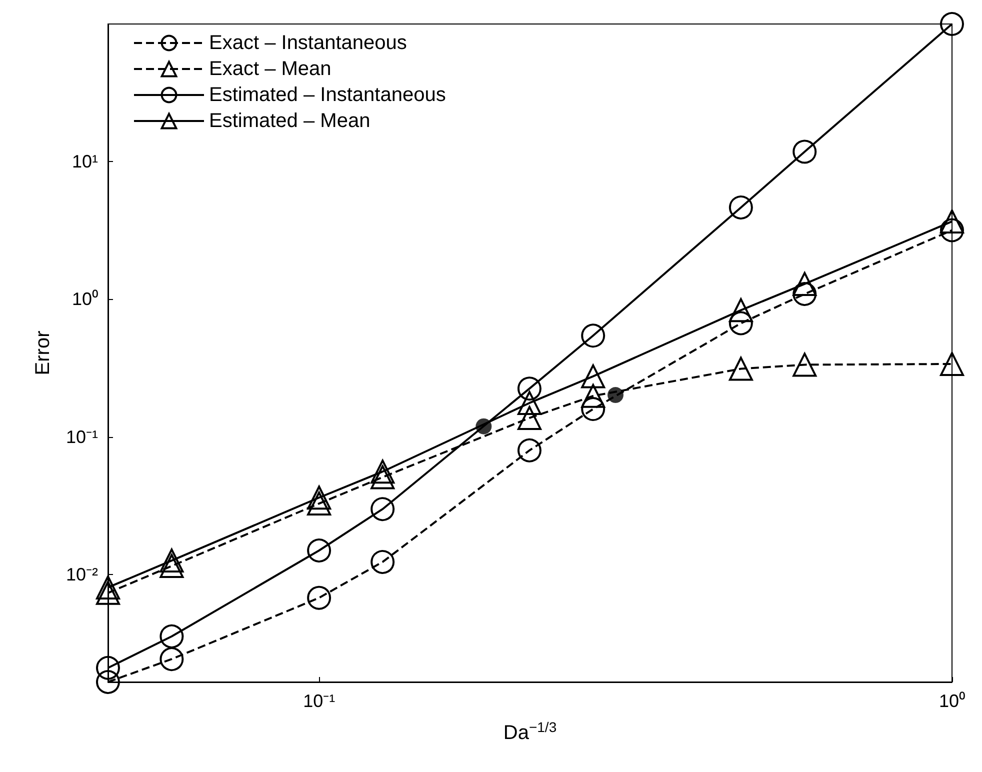 The height and width of the screenshot is (772, 982). What do you see at coordinates (43, 353) in the screenshot?
I see `y-axis-title: Error` at bounding box center [43, 353].